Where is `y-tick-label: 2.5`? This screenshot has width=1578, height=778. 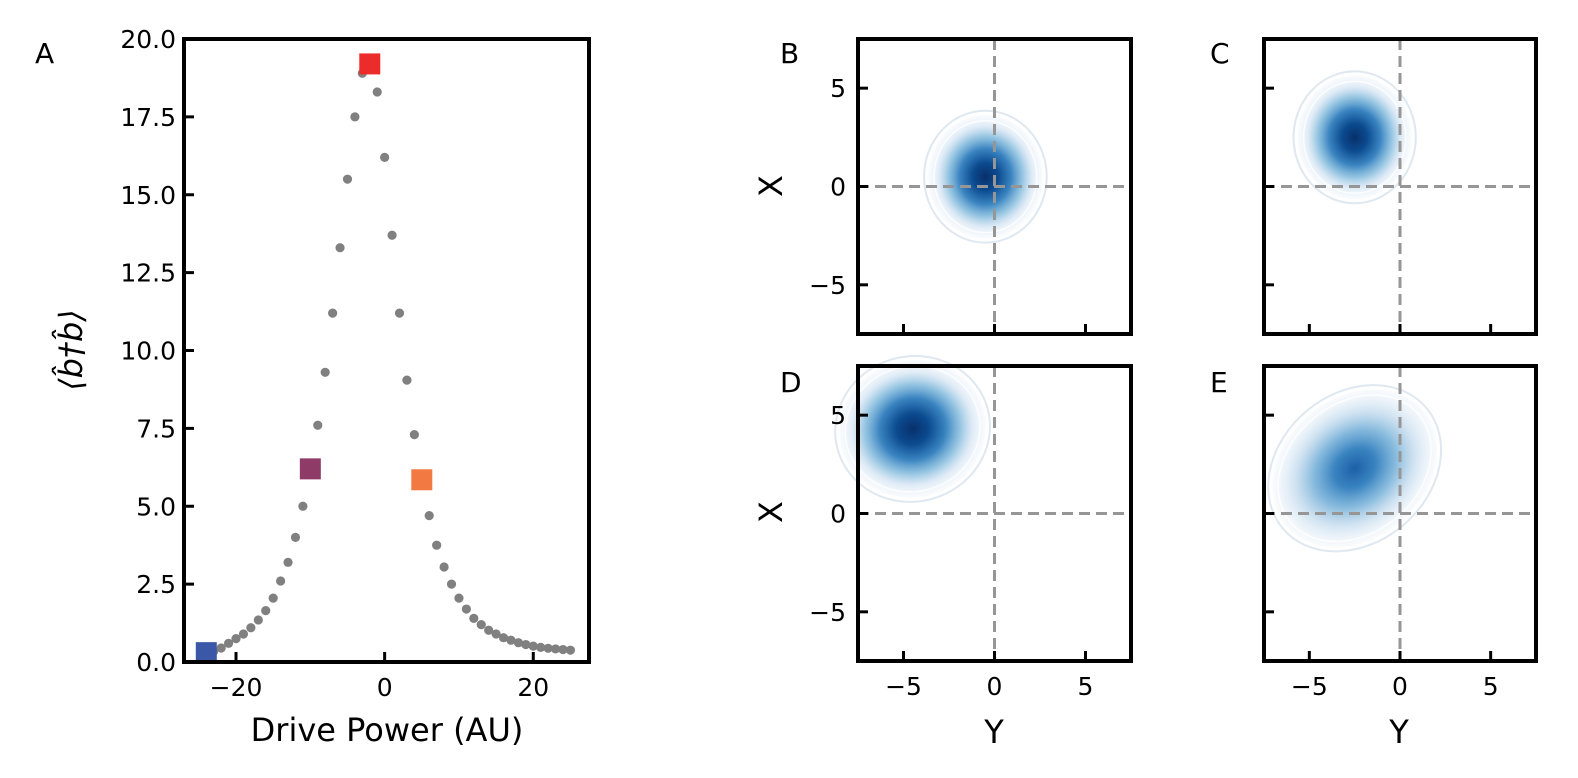 y-tick-label: 2.5 is located at coordinates (156, 584).